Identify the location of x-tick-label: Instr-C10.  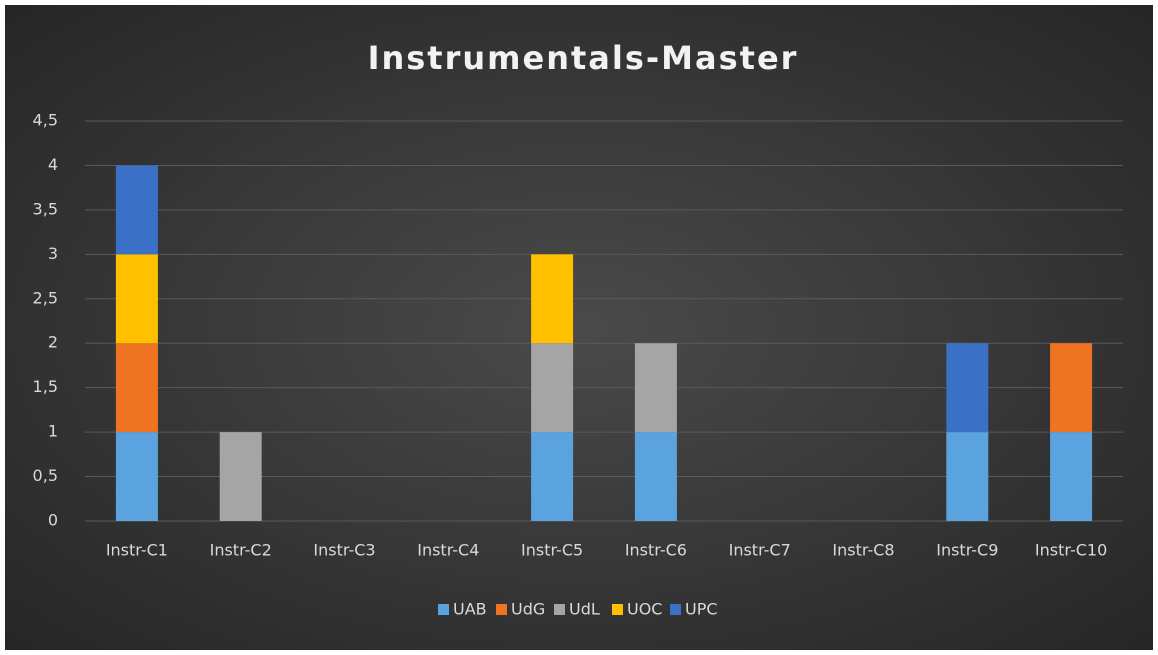
(1071, 550).